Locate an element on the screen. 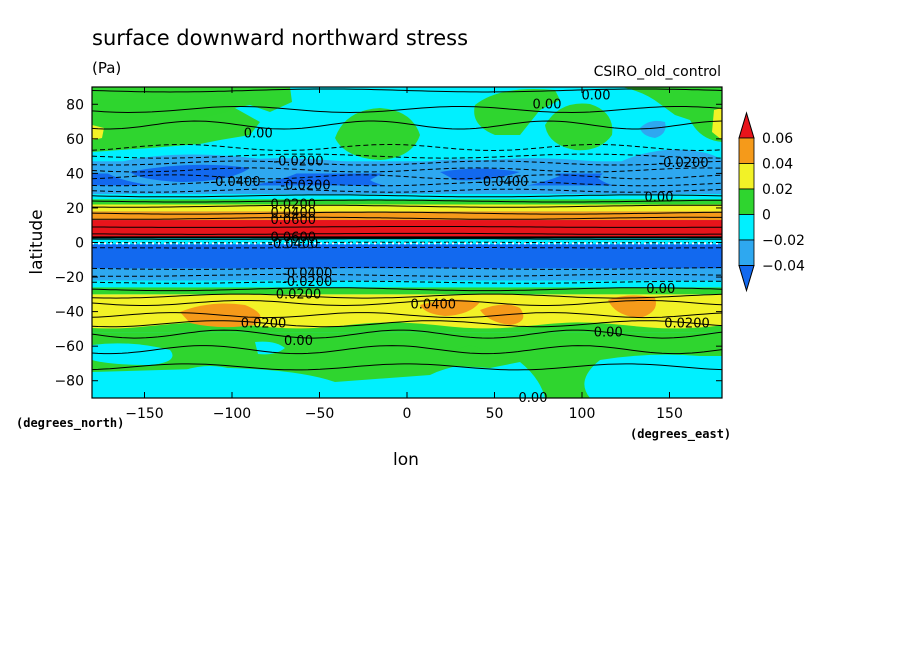  colorbar-label: −0.04 is located at coordinates (783, 267).